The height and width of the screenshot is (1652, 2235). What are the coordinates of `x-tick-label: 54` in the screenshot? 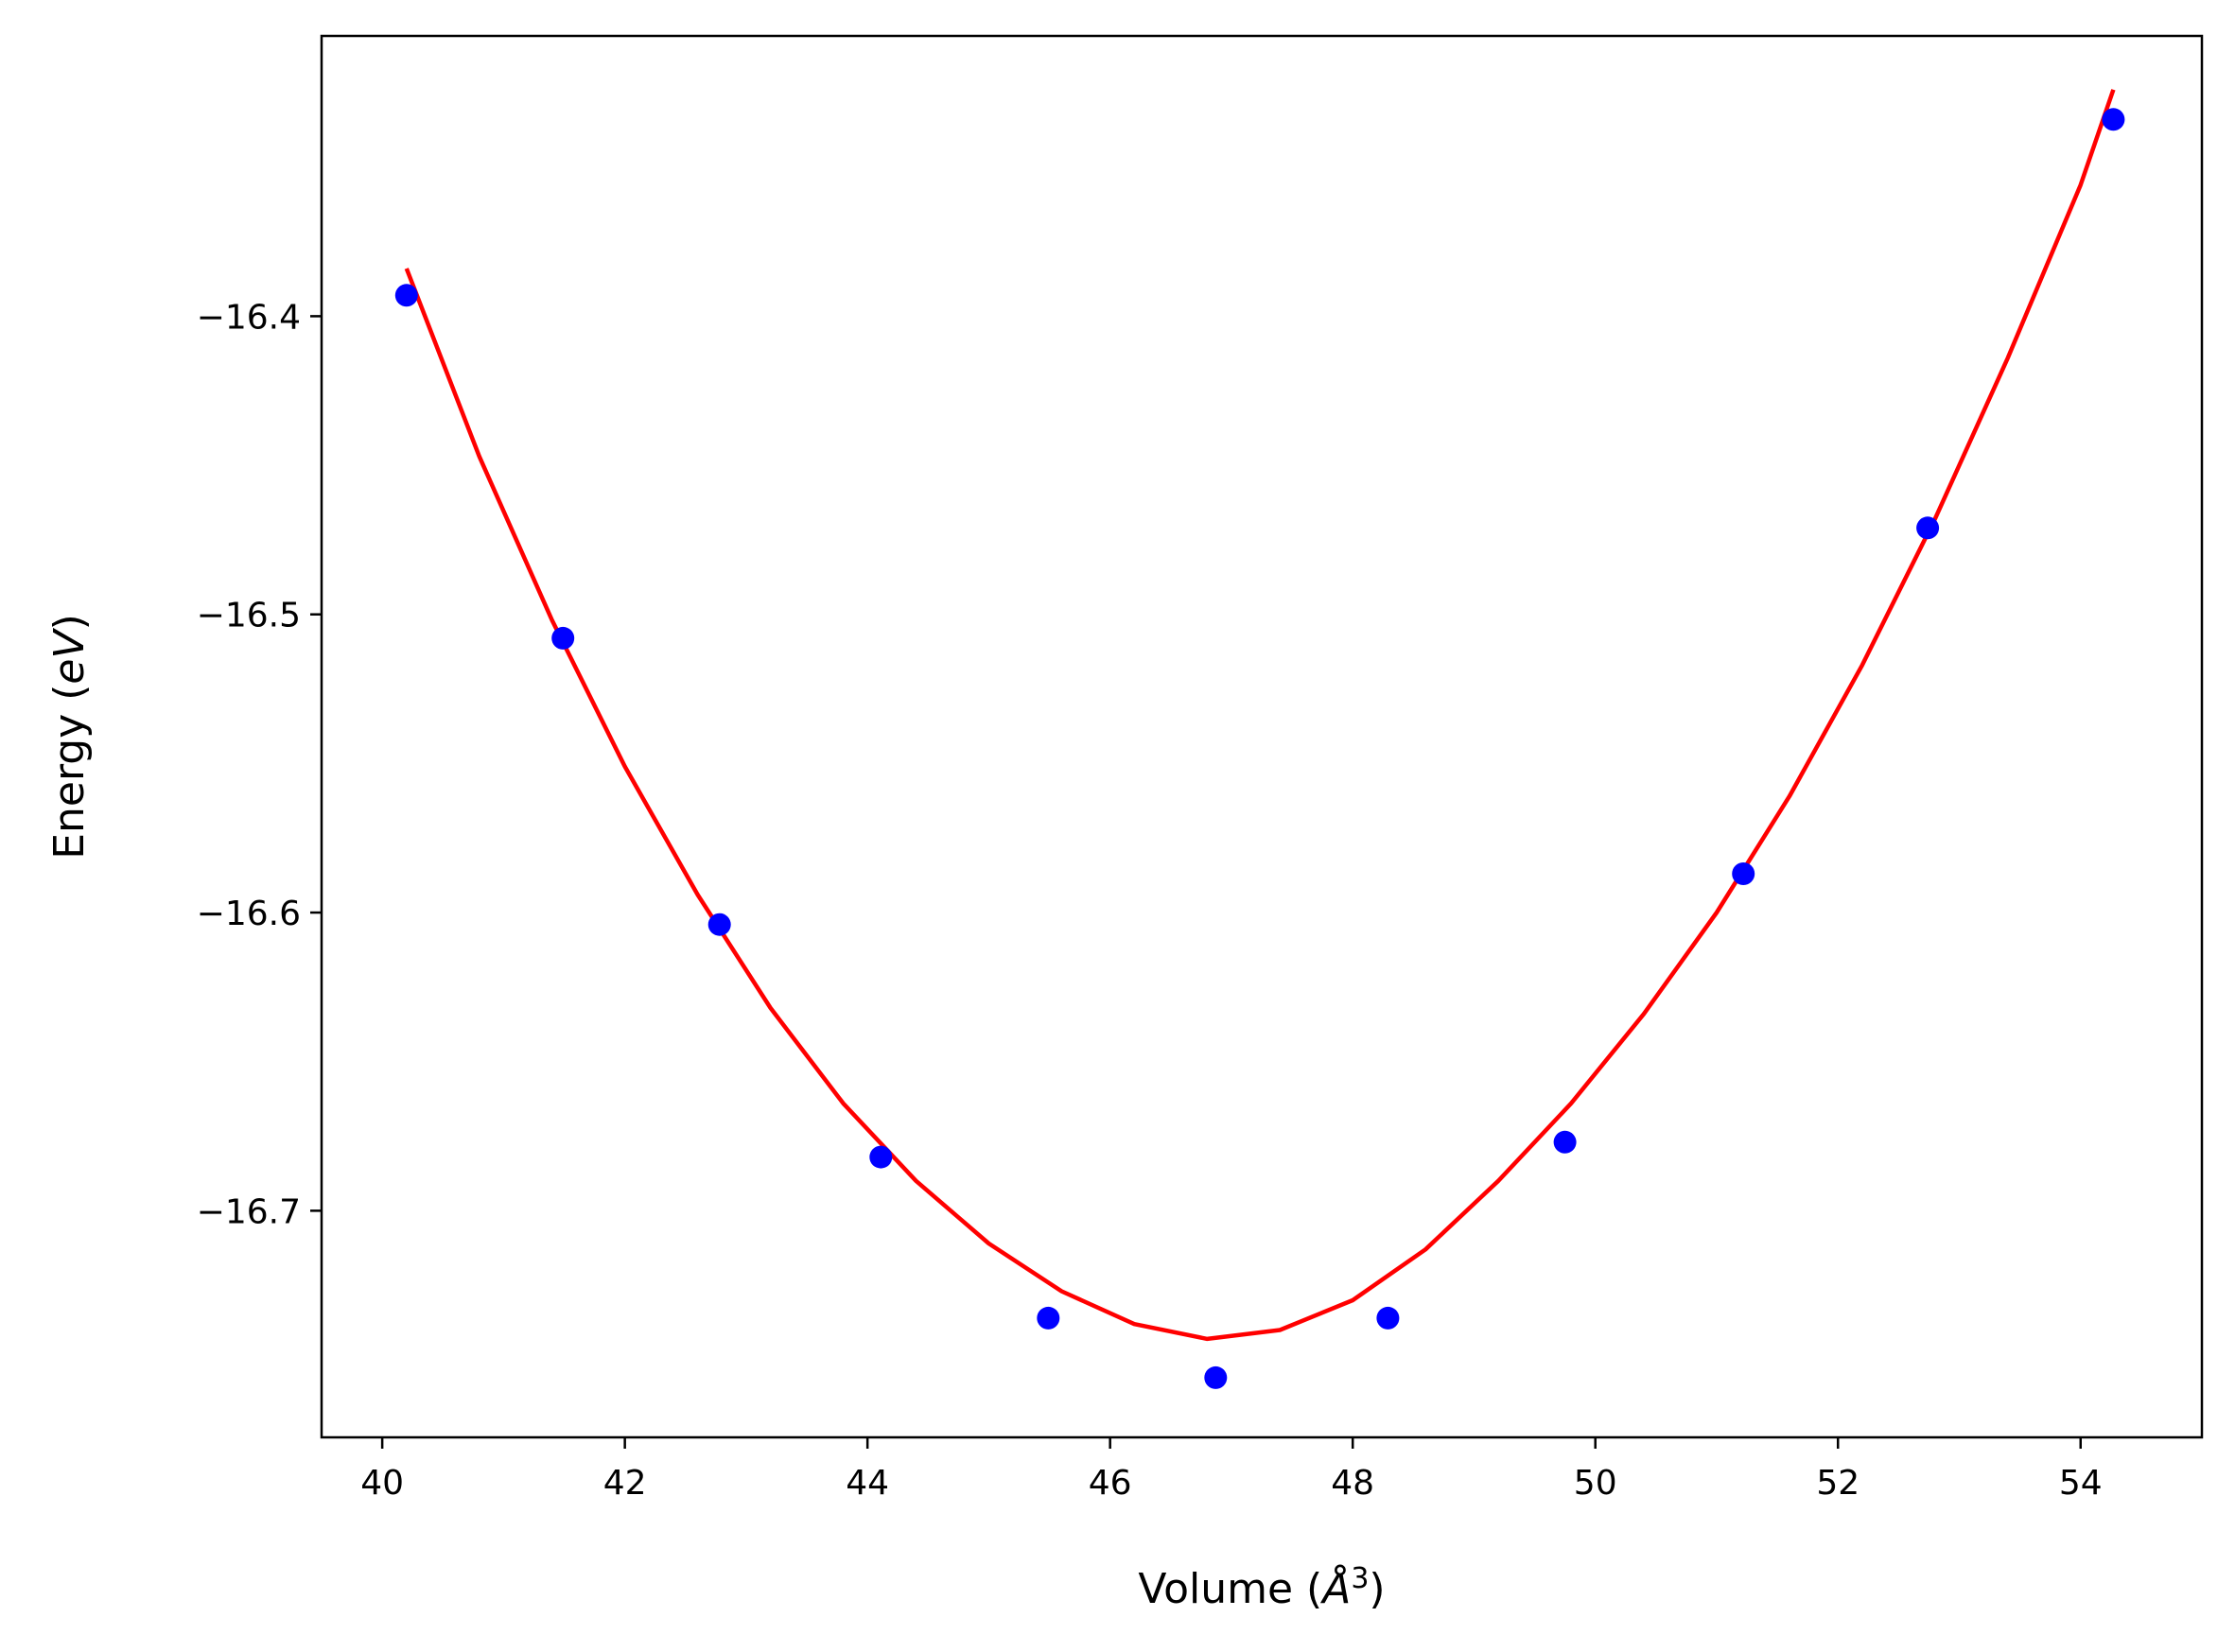 It's located at (2081, 1484).